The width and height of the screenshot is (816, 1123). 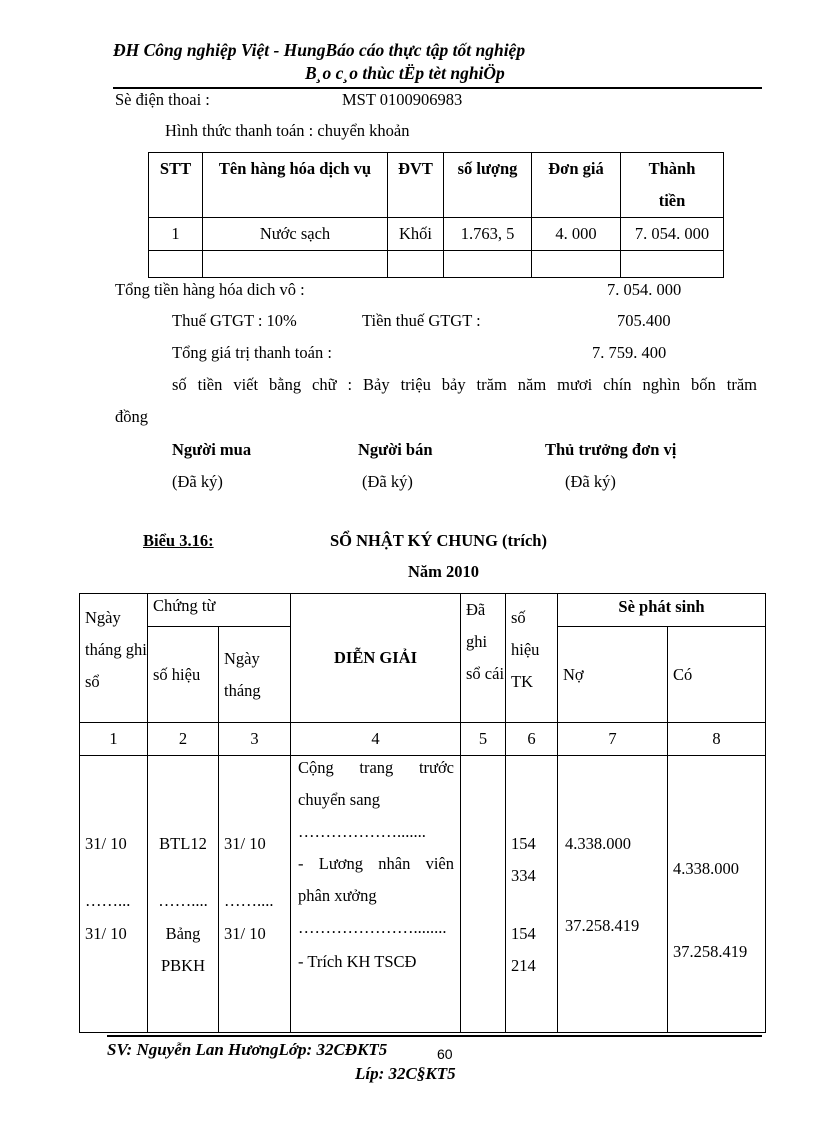 I want to click on vat-label: Tiền thuế GTGT :, so click(x=421, y=320).